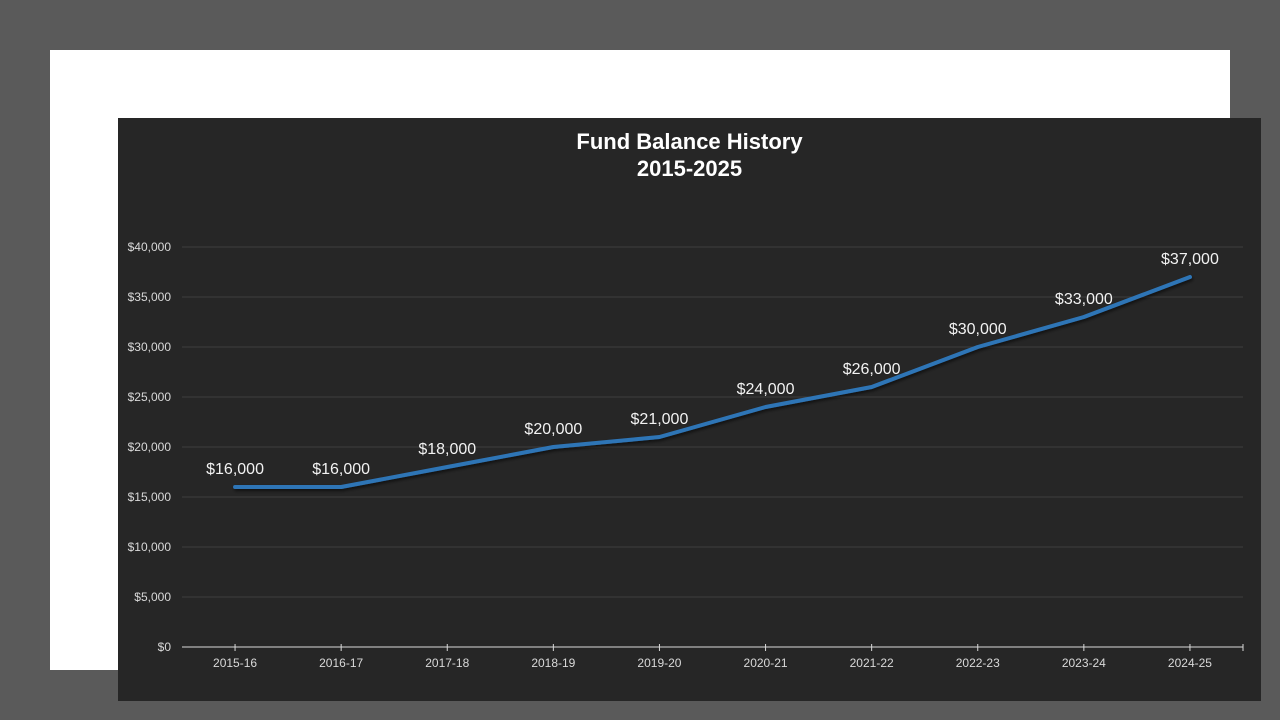  Describe the element at coordinates (978, 329) in the screenshot. I see `data-label: $30,000` at that location.